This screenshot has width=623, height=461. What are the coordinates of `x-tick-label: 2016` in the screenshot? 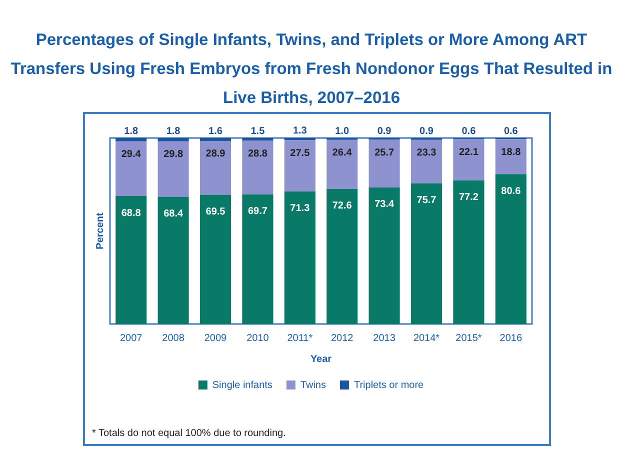 It's located at (511, 338).